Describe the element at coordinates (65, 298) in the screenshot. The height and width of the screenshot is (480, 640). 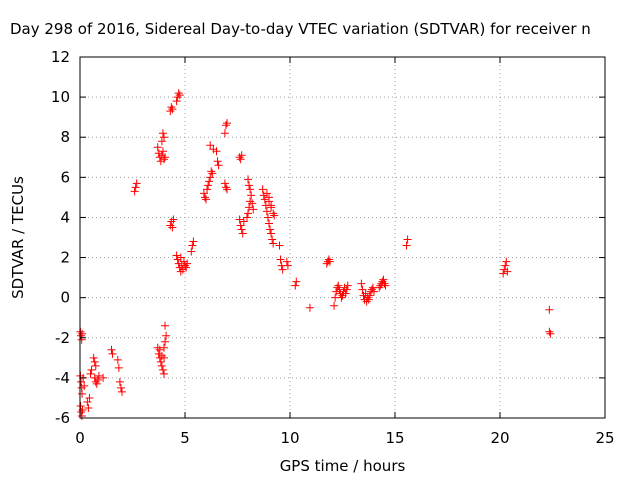
I see `y-tick-label: 0` at that location.